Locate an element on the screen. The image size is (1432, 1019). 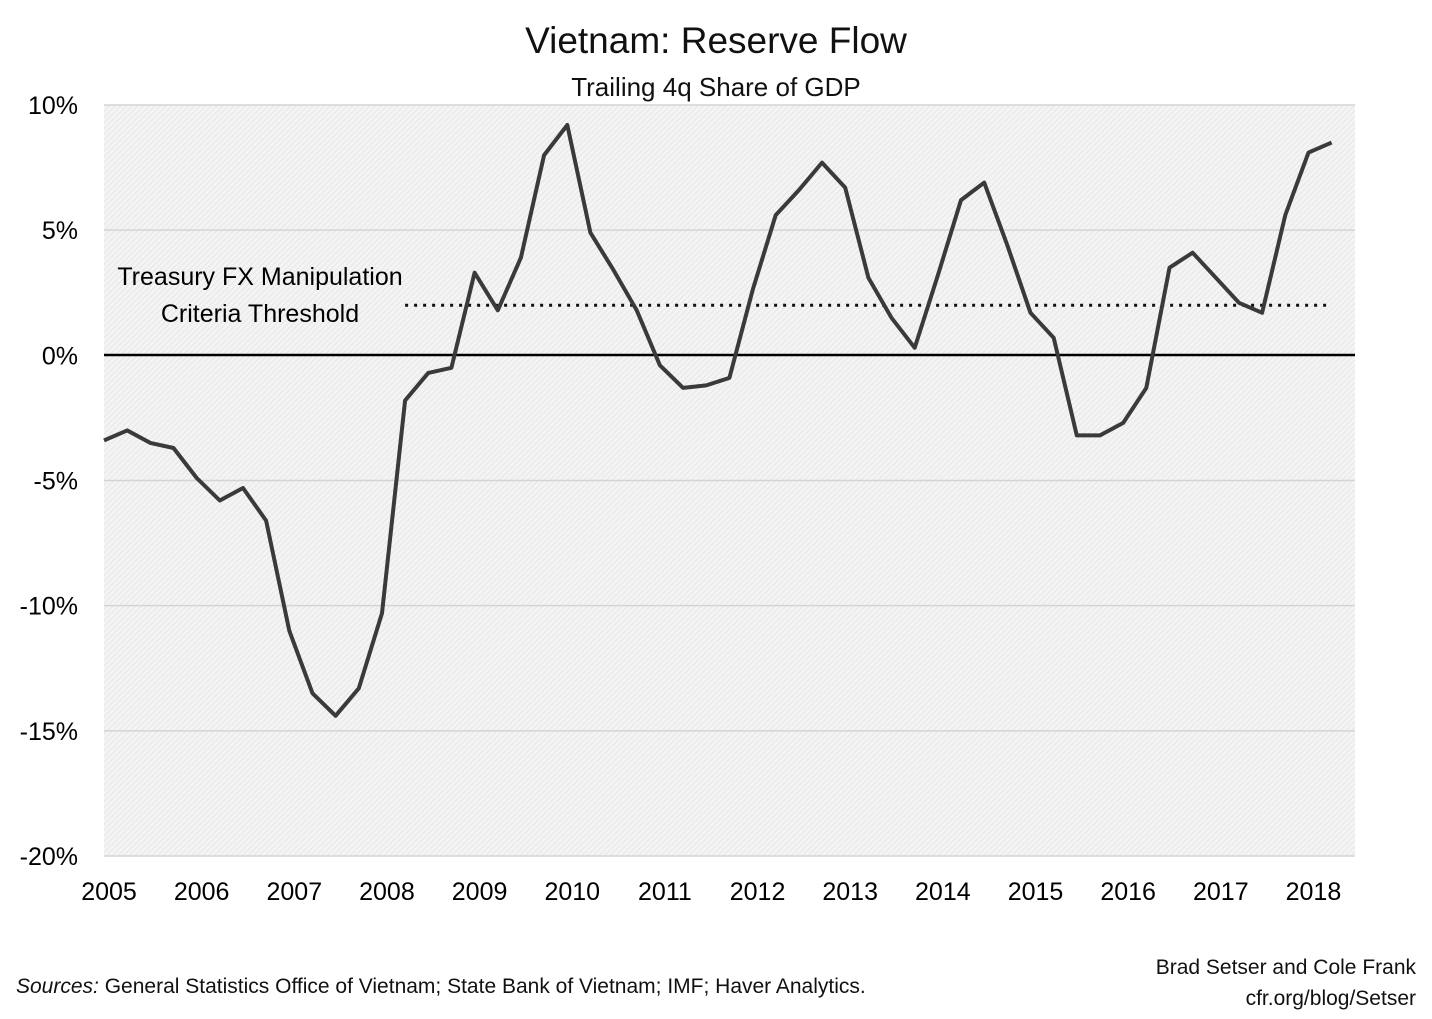
y-tick-label: -10% is located at coordinates (49, 607).